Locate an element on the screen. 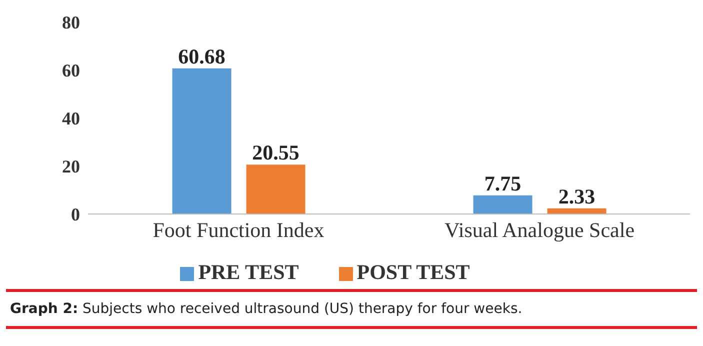 This screenshot has height=346, width=703. y-tick-label: 20 is located at coordinates (71, 166).